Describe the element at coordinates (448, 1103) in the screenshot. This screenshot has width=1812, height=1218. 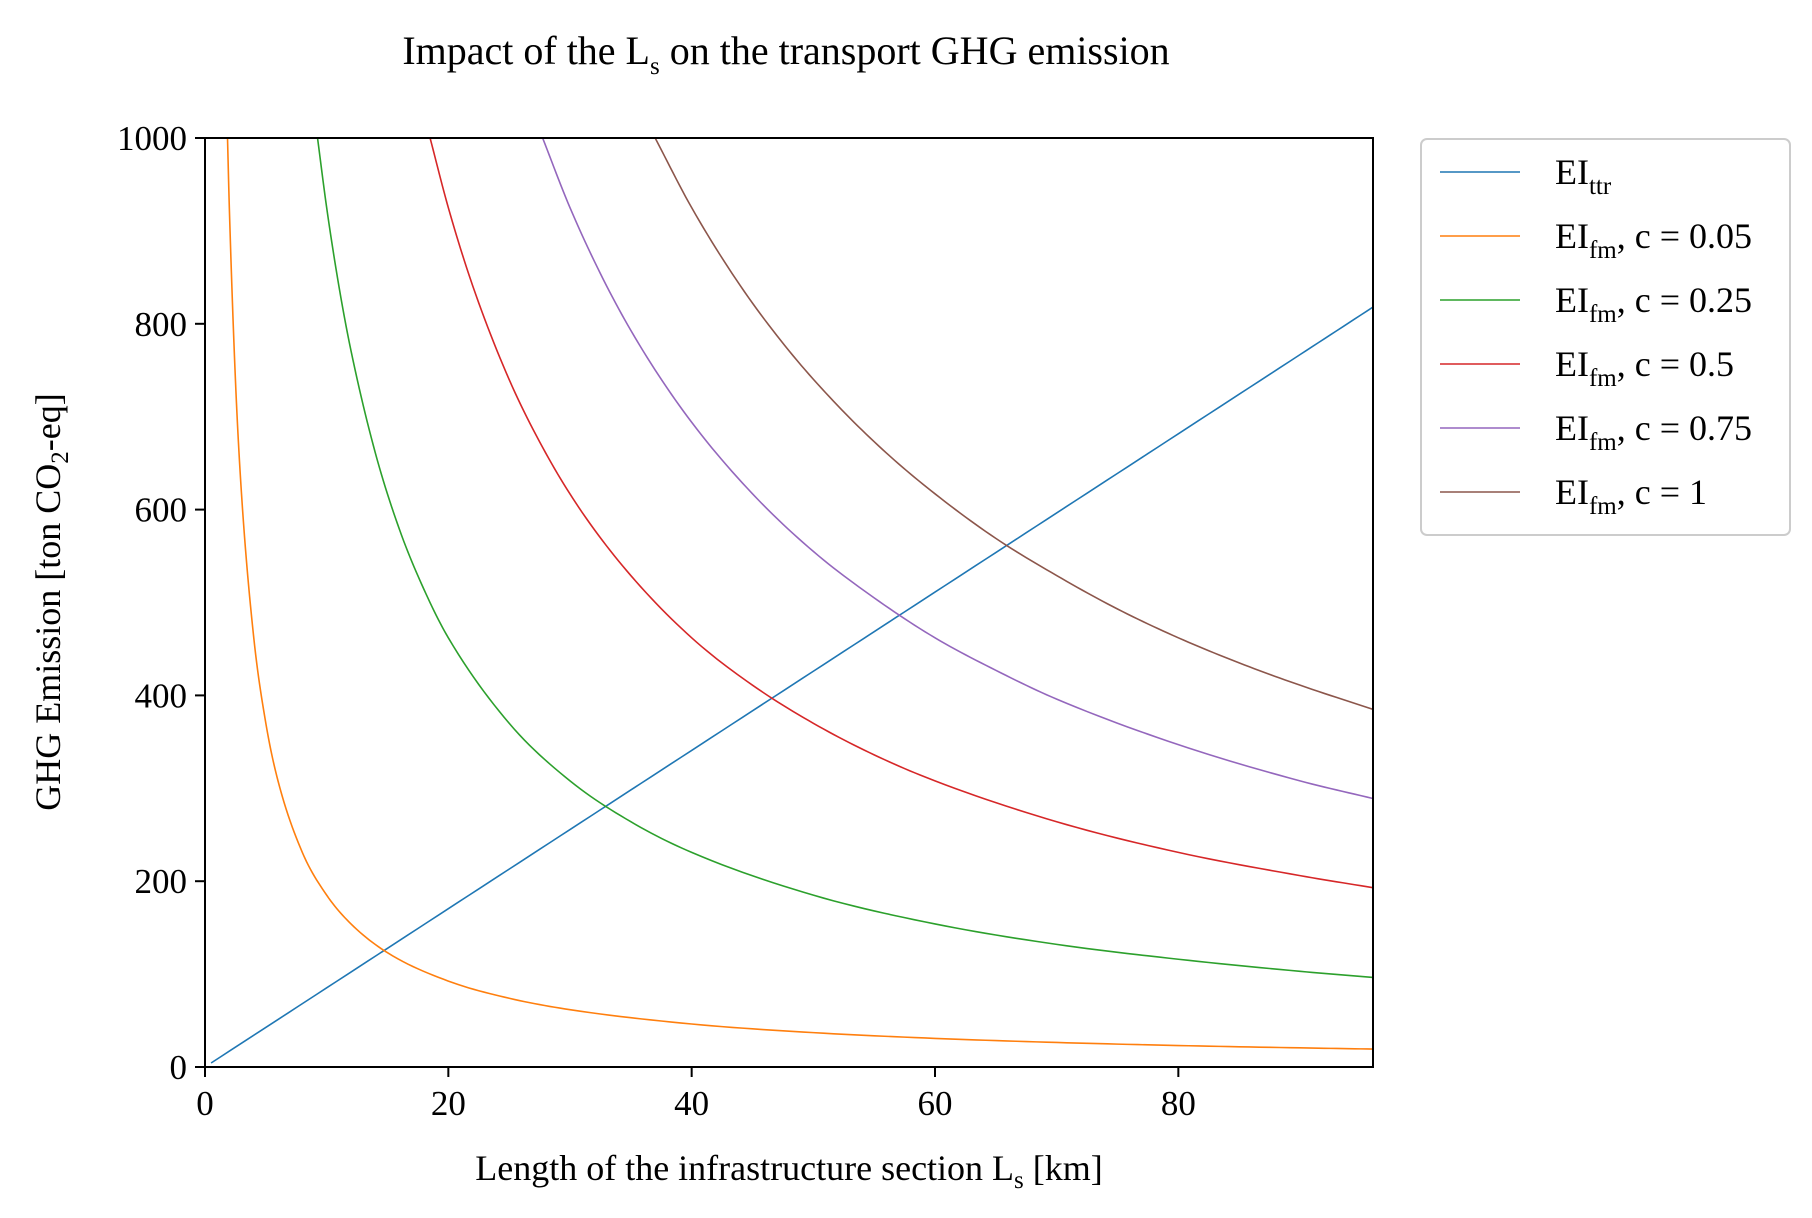
I see `x-tick-label: 20` at that location.